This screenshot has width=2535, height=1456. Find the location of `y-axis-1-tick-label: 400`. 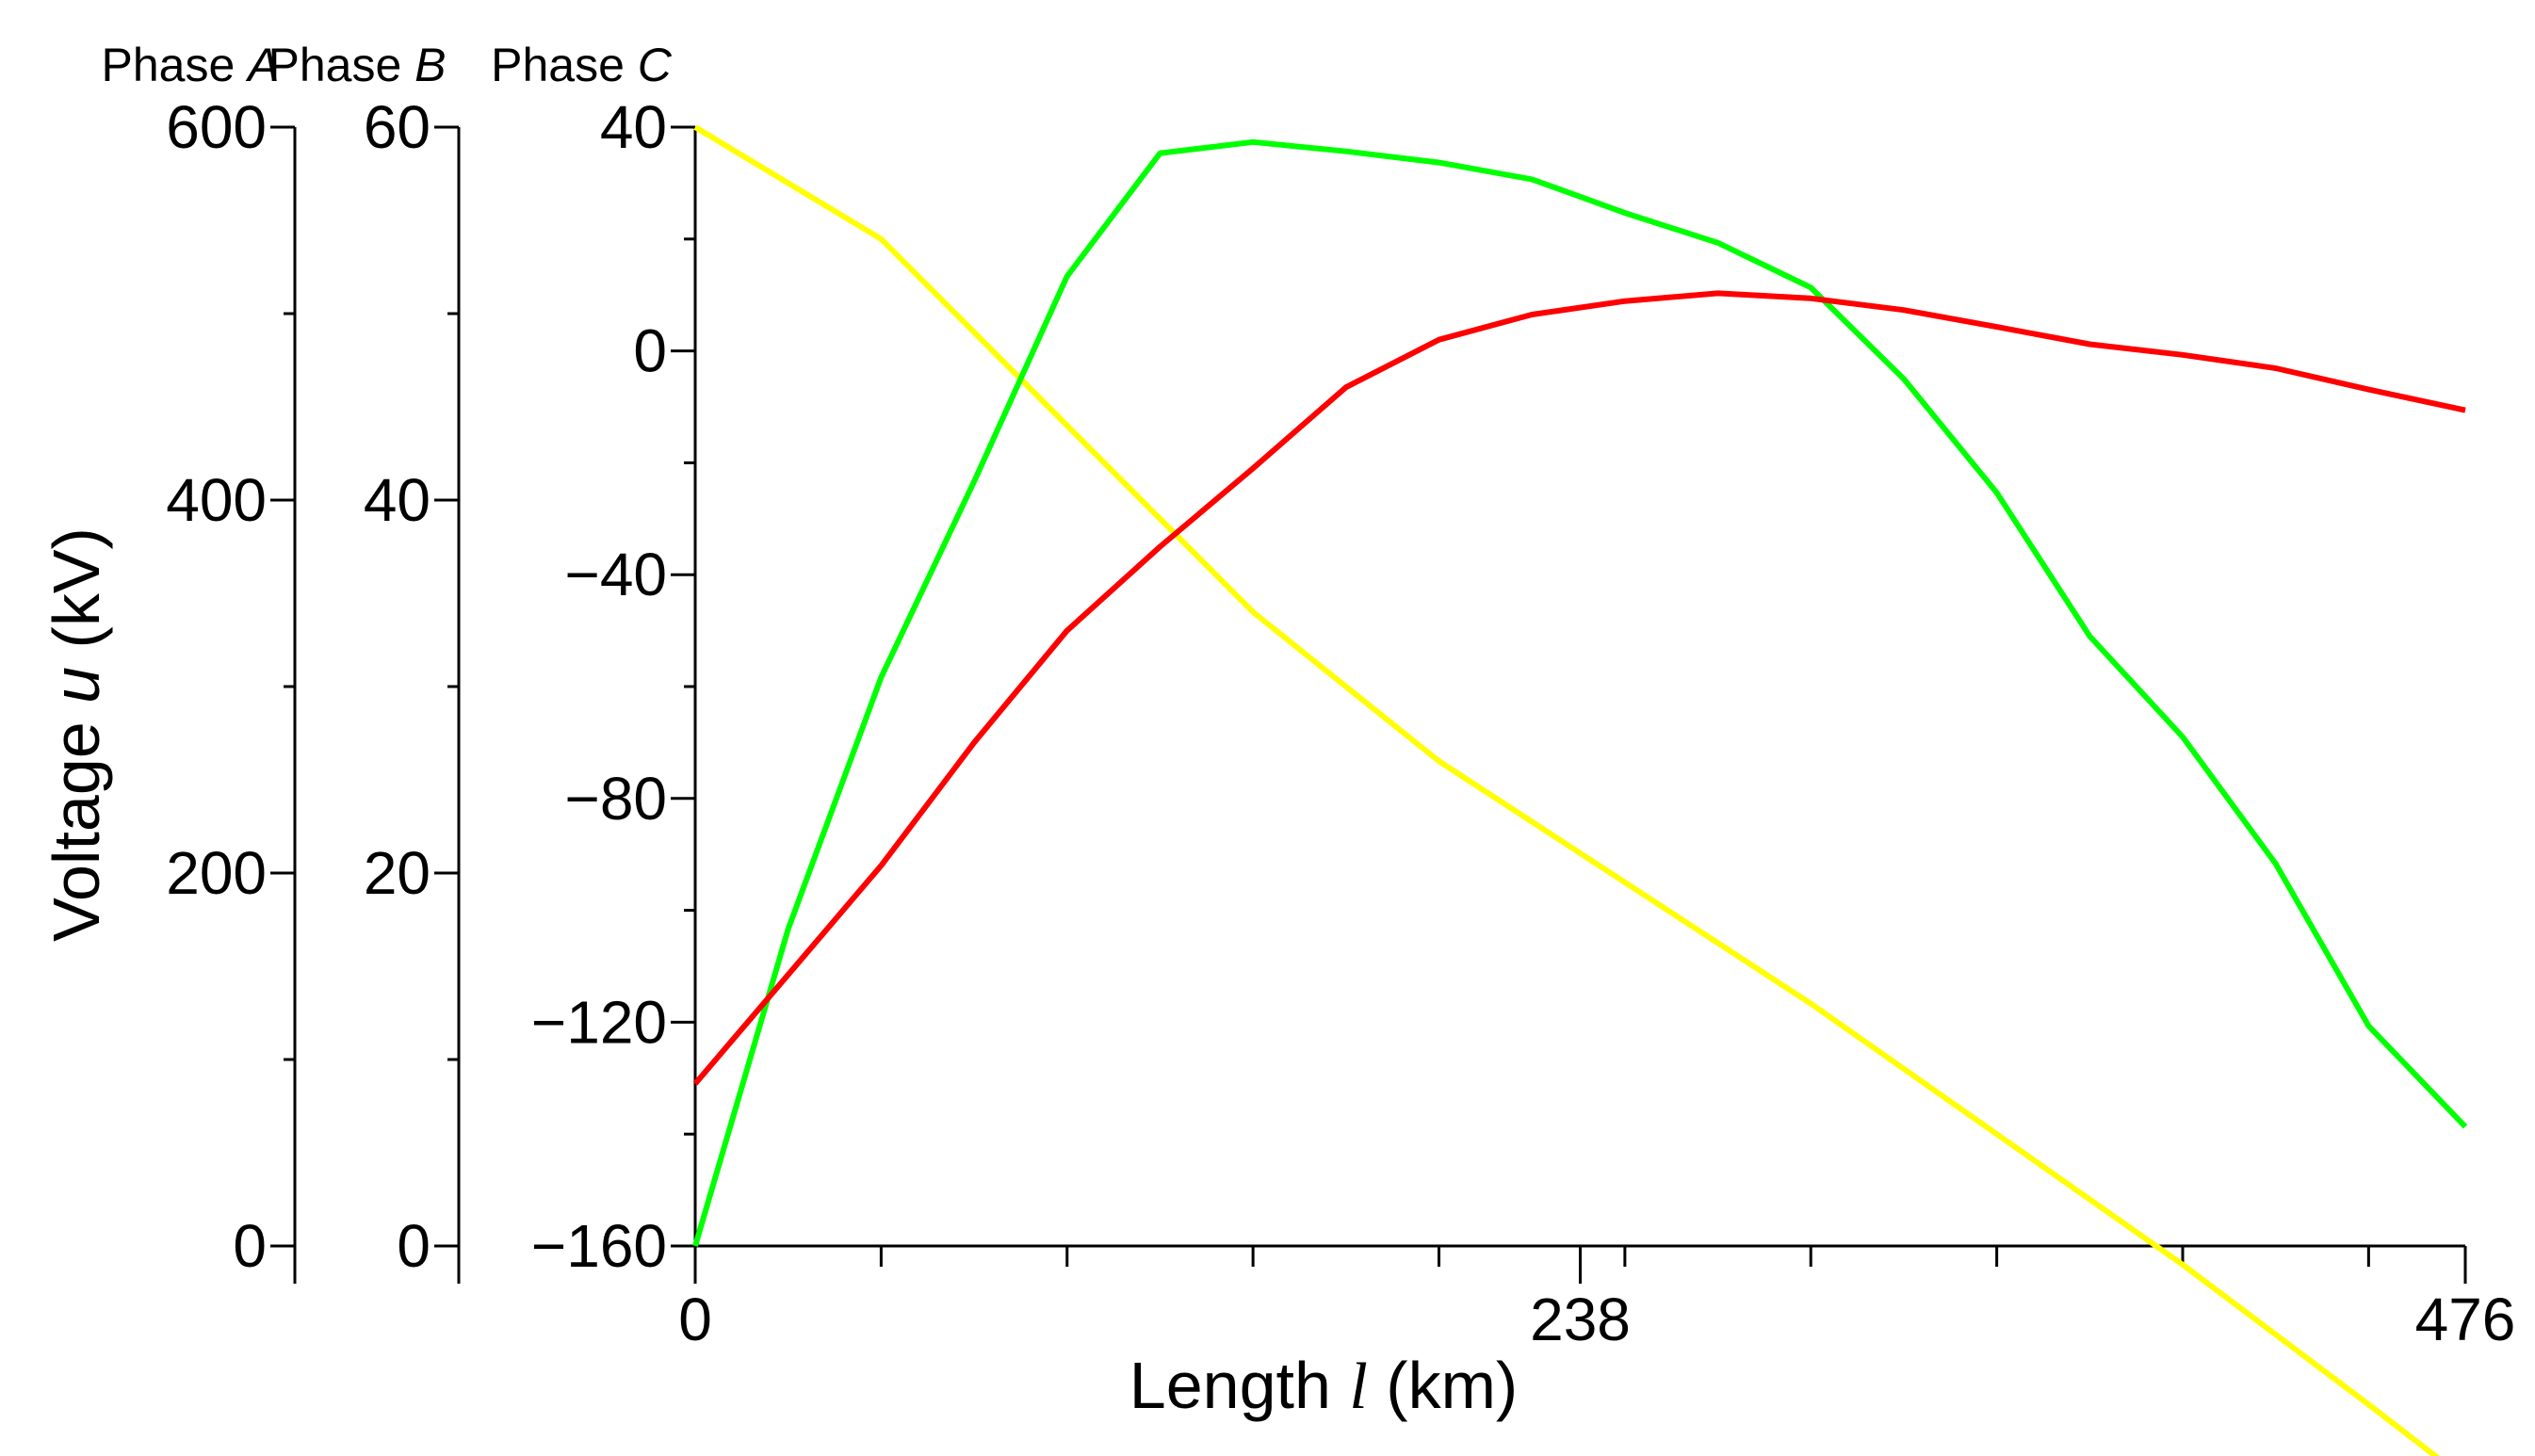

y-axis-1-tick-label: 400 is located at coordinates (216, 500).